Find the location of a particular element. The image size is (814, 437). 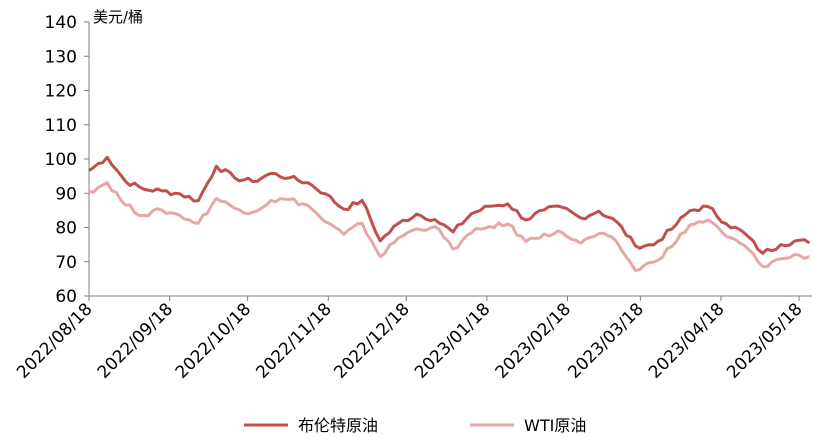

x-tick-label: 2022/12/18 is located at coordinates (371, 340).